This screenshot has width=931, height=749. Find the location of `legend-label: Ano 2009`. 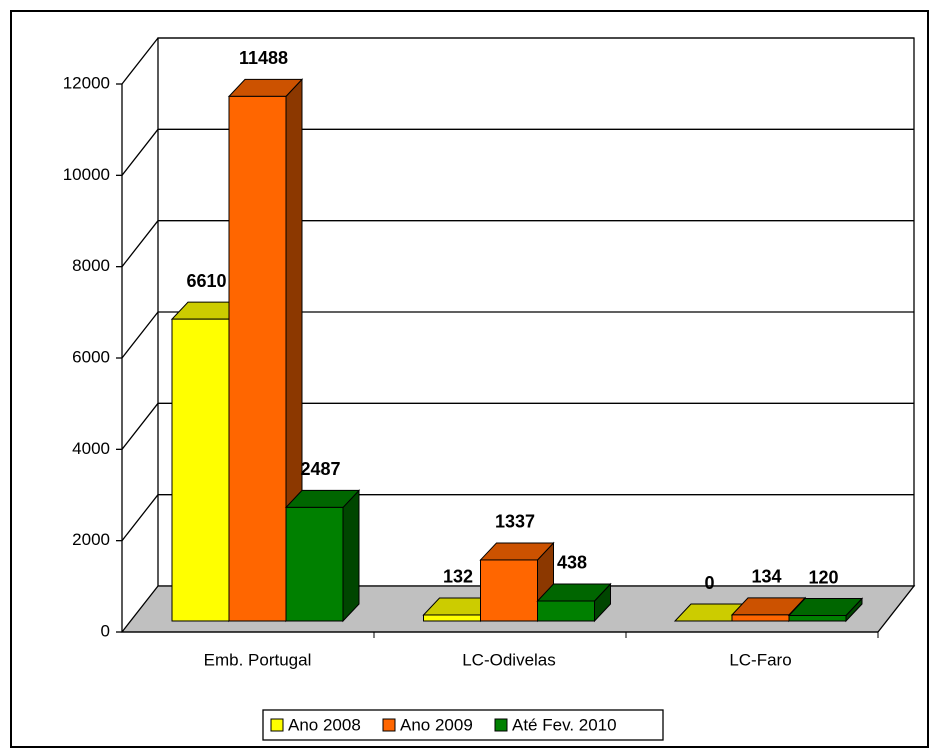

legend-label: Ano 2009 is located at coordinates (436, 724).